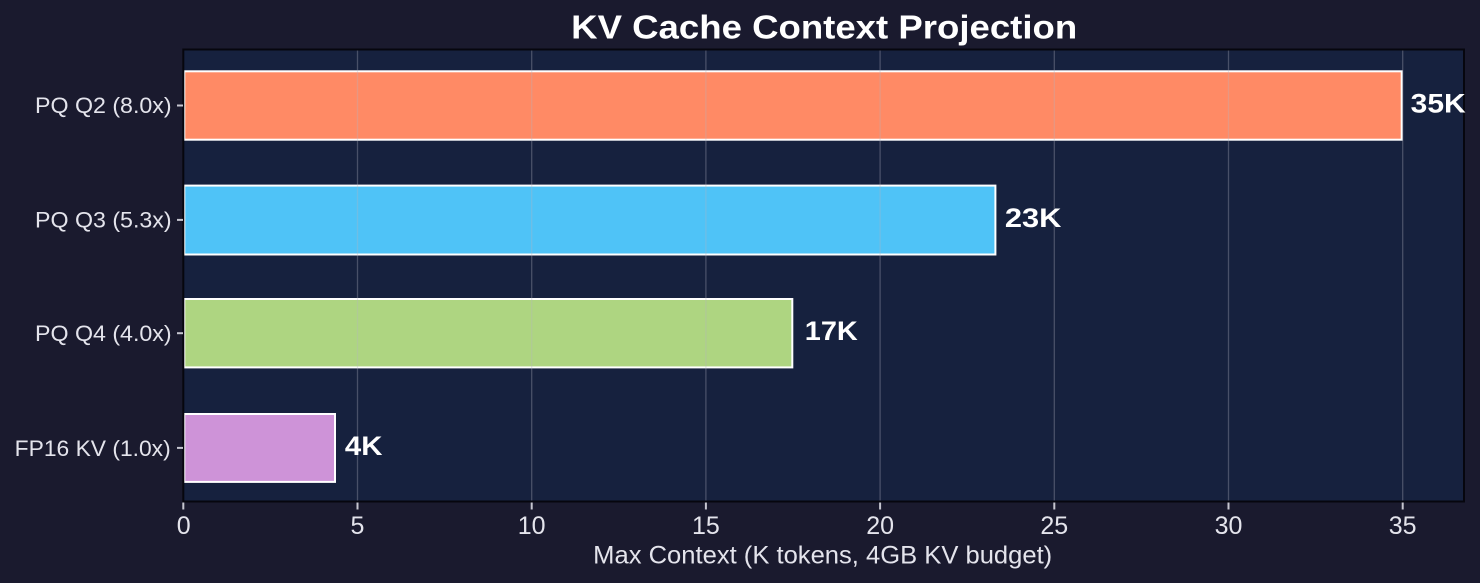 This screenshot has width=1480, height=583. Describe the element at coordinates (1033, 218) in the screenshot. I see `svg-text: 23K` at that location.